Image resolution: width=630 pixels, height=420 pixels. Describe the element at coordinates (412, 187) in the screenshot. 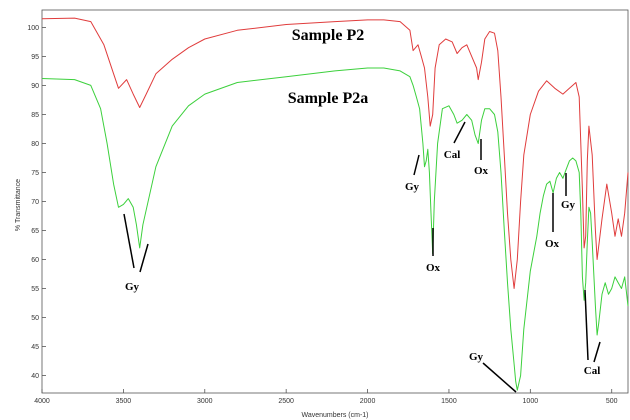

I see `peak-label-gy-2: Gy` at that location.